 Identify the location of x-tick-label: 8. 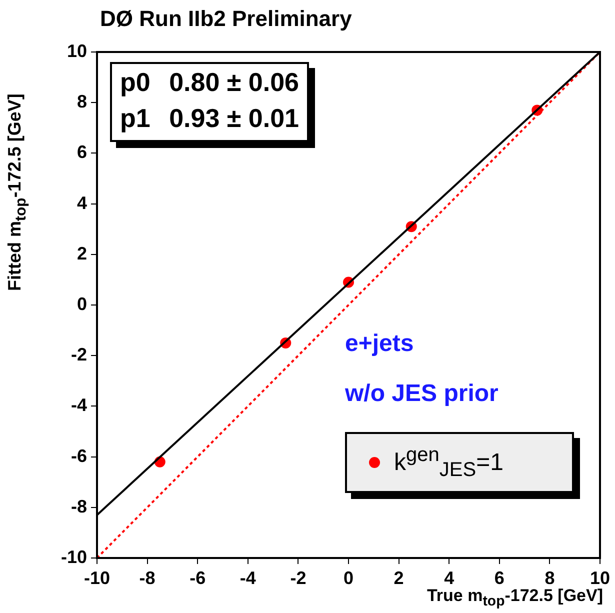
(549, 578).